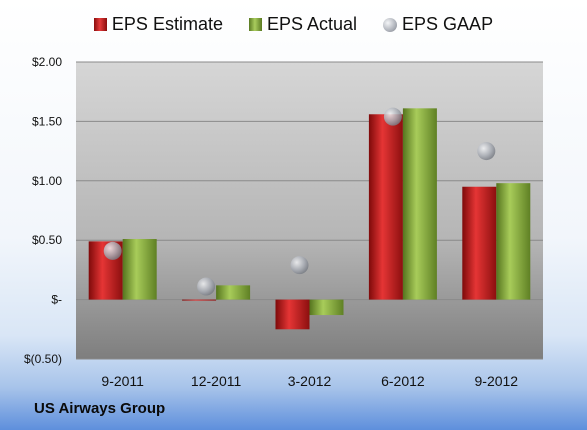 The height and width of the screenshot is (430, 587). I want to click on x-axis-categories: 9-2011 12-2011 3-2012 6-2012 9-2012, so click(309, 381).